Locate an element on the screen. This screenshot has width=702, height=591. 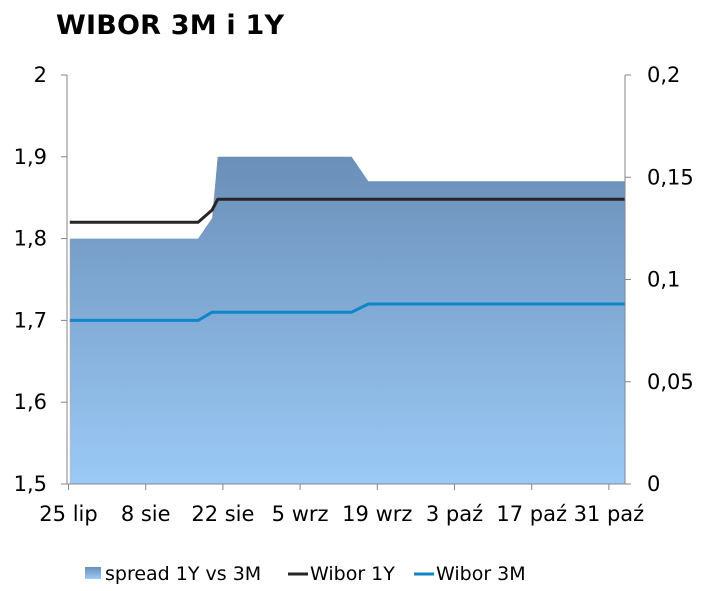
y-right-tick-label: 0,1 is located at coordinates (663, 280).